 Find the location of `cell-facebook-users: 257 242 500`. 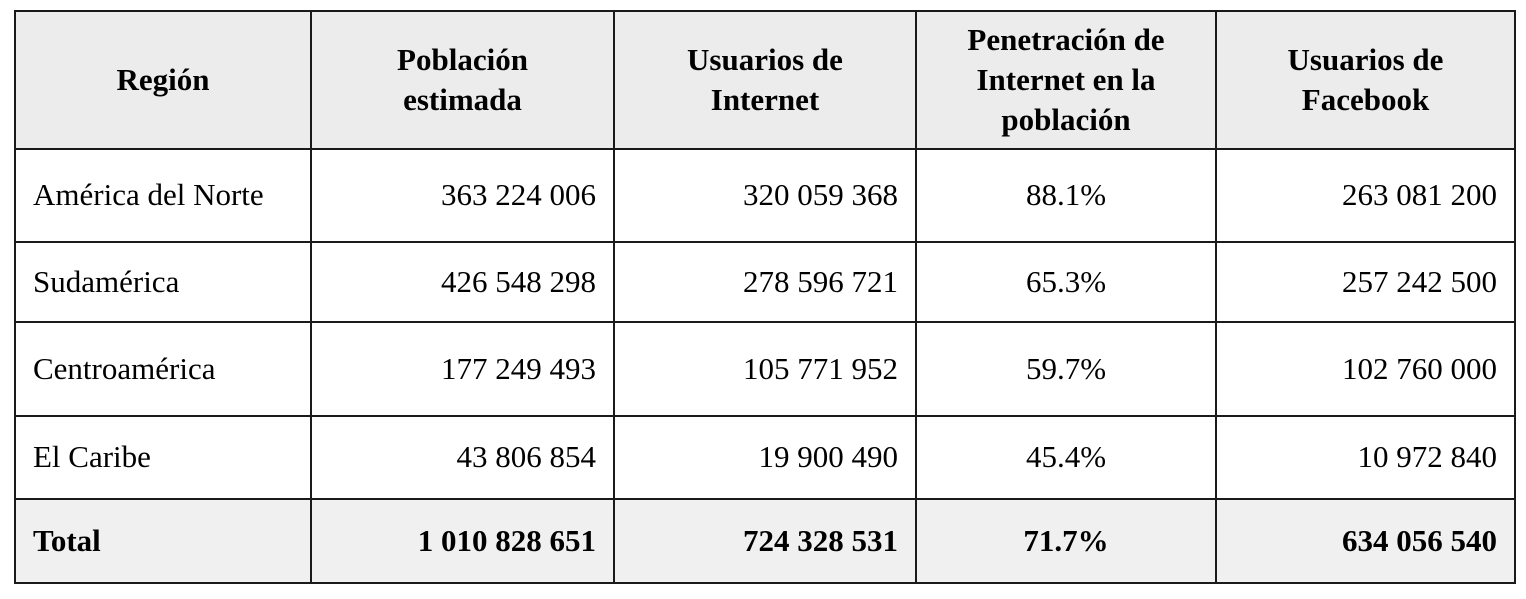

cell-facebook-users: 257 242 500 is located at coordinates (1365, 282).